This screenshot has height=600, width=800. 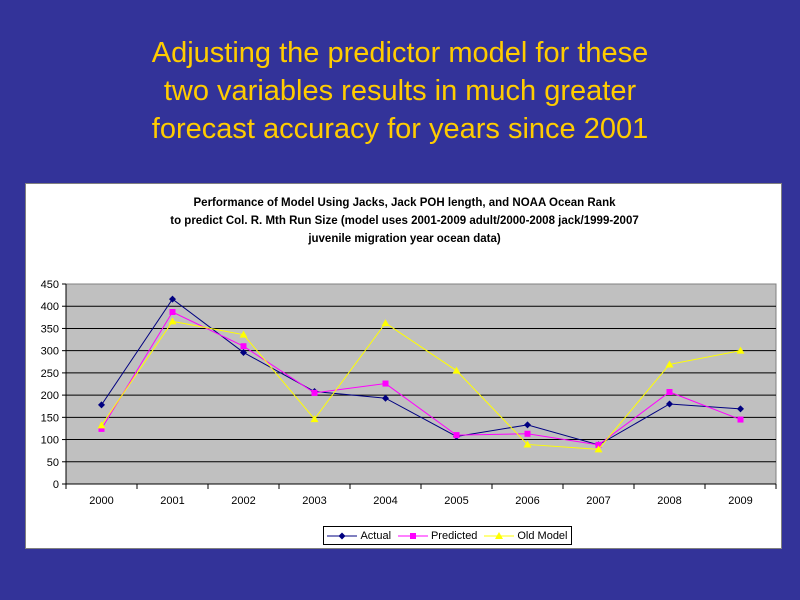 I want to click on y-tick-label: 300, so click(x=50, y=352).